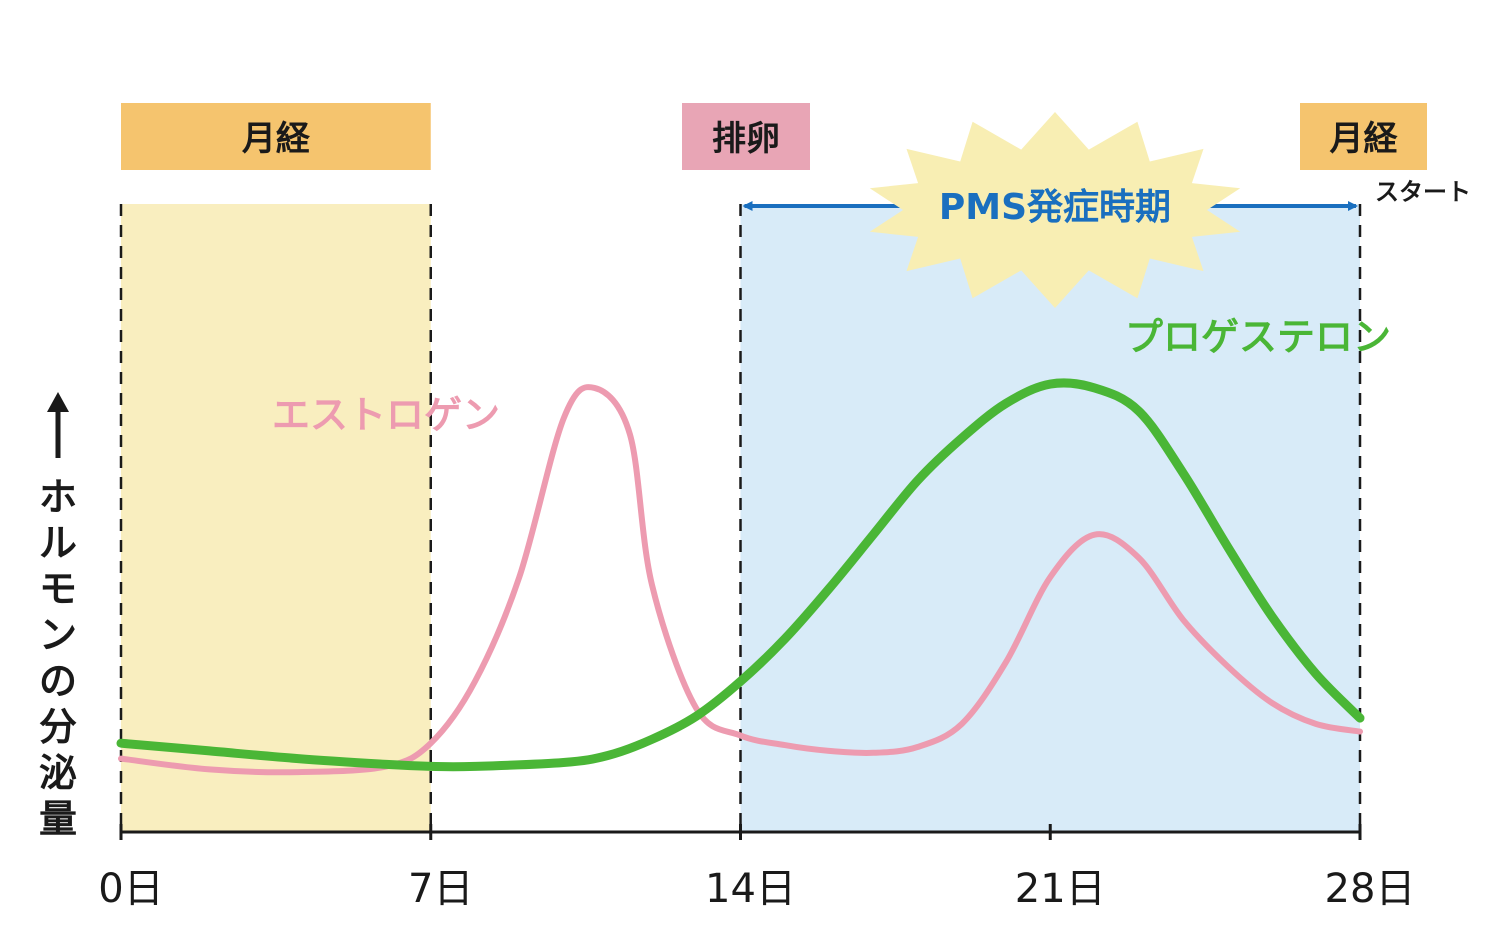  Describe the element at coordinates (58, 773) in the screenshot. I see `y-axis-label-char: 泌` at that location.